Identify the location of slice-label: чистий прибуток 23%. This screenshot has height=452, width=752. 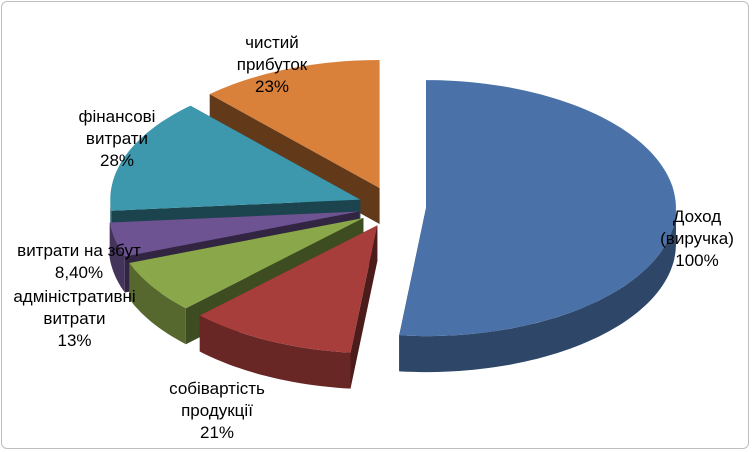
(272, 65).